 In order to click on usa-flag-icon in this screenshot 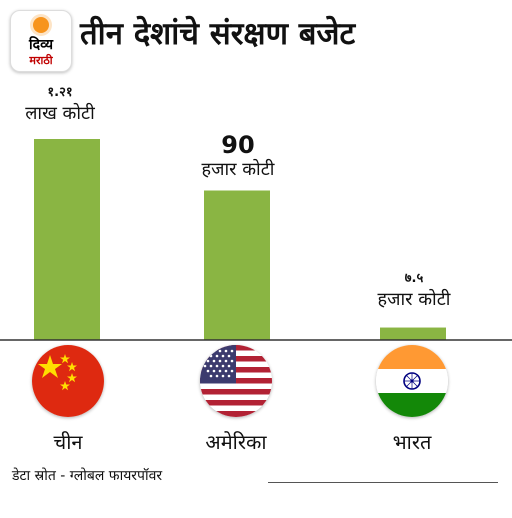, I will do `click(236, 381)`.